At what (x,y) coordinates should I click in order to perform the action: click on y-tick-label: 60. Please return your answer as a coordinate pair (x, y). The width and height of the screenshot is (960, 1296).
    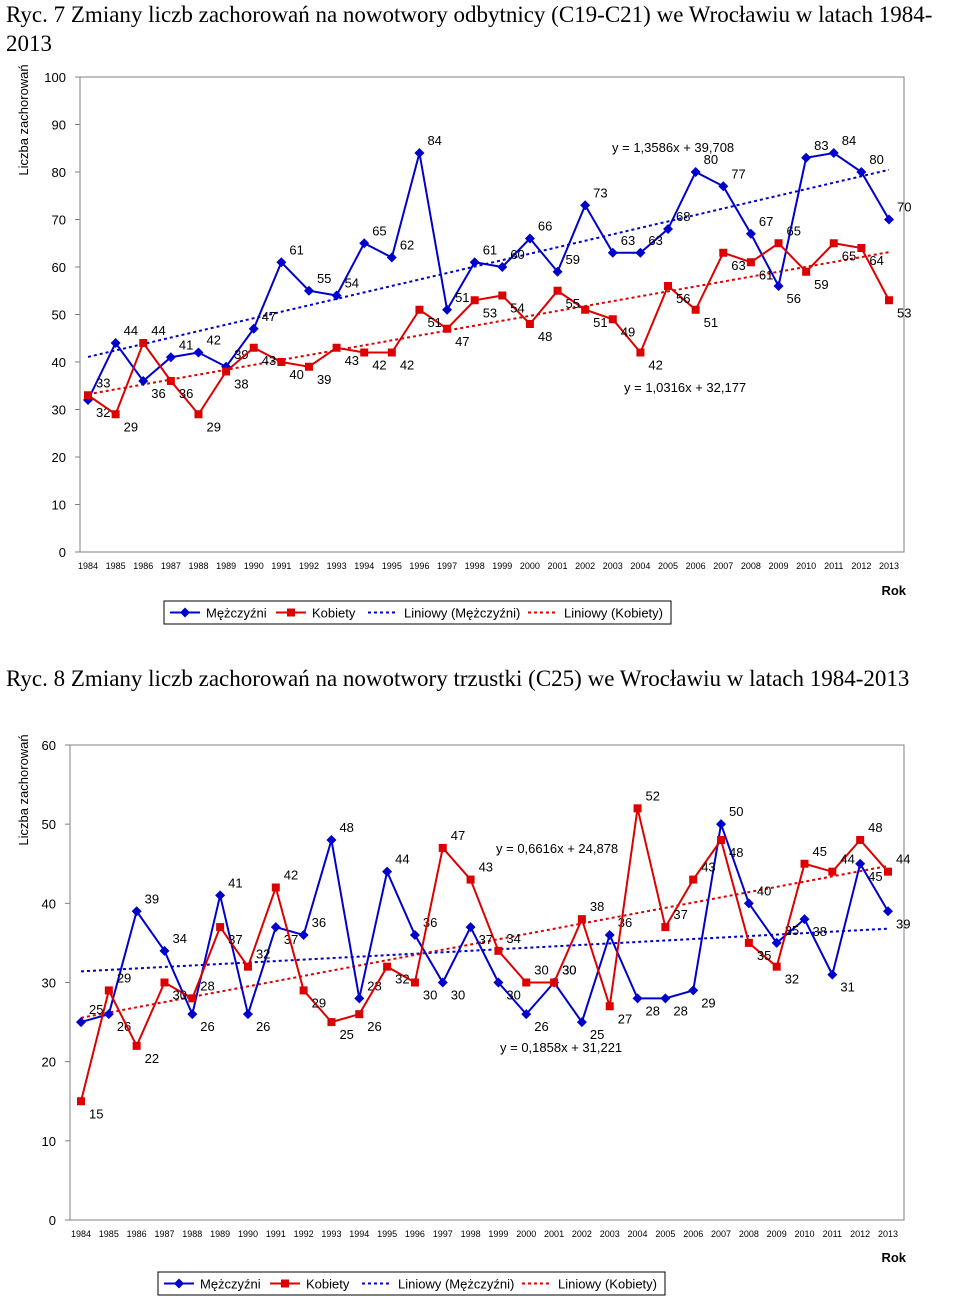
    Looking at the image, I should click on (59, 267).